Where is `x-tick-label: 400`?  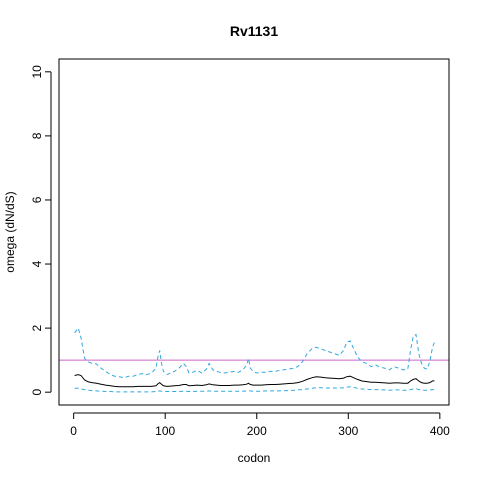
x-tick-label: 400 is located at coordinates (440, 431).